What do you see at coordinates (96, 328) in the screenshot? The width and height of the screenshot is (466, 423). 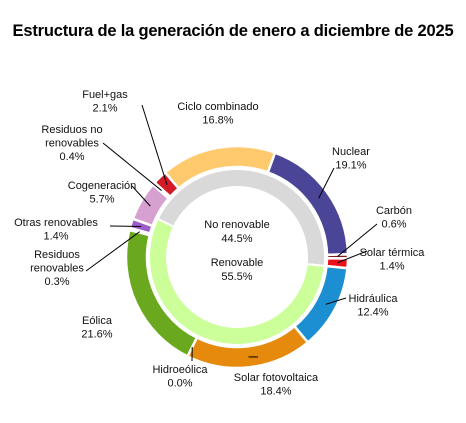 I see `label-eolica: Eólica 21.6%` at bounding box center [96, 328].